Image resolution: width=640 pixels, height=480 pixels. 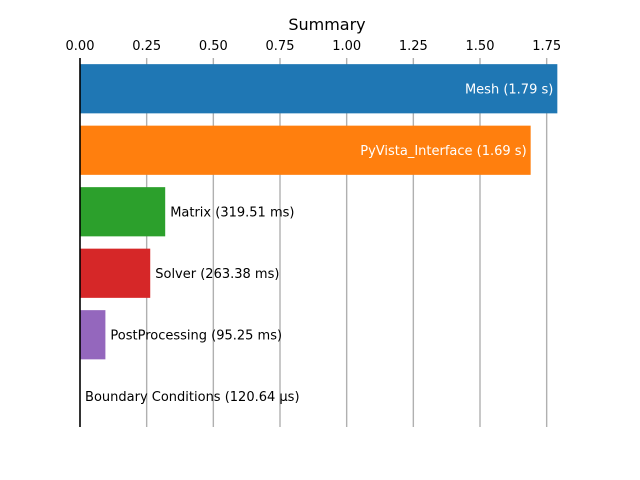 I want to click on bar-label-postprocessing: PostProcessing (95.25 ms), so click(x=196, y=335).